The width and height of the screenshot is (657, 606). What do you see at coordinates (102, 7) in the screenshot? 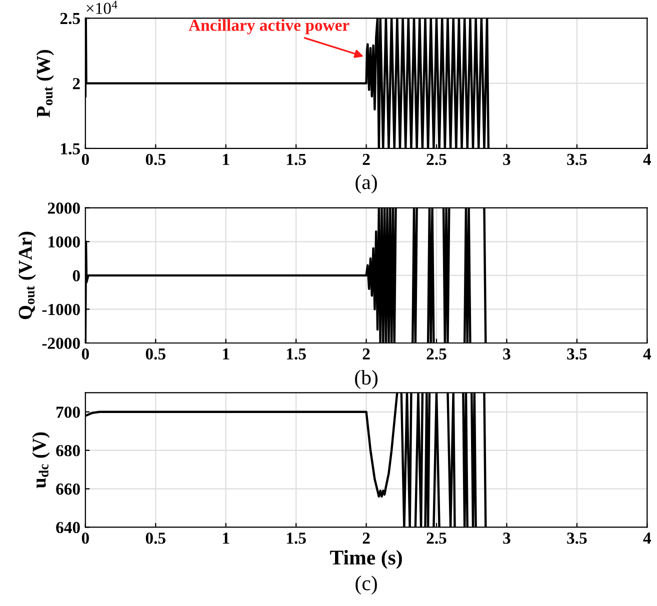
I see `text: ×10$^{4}$` at bounding box center [102, 7].